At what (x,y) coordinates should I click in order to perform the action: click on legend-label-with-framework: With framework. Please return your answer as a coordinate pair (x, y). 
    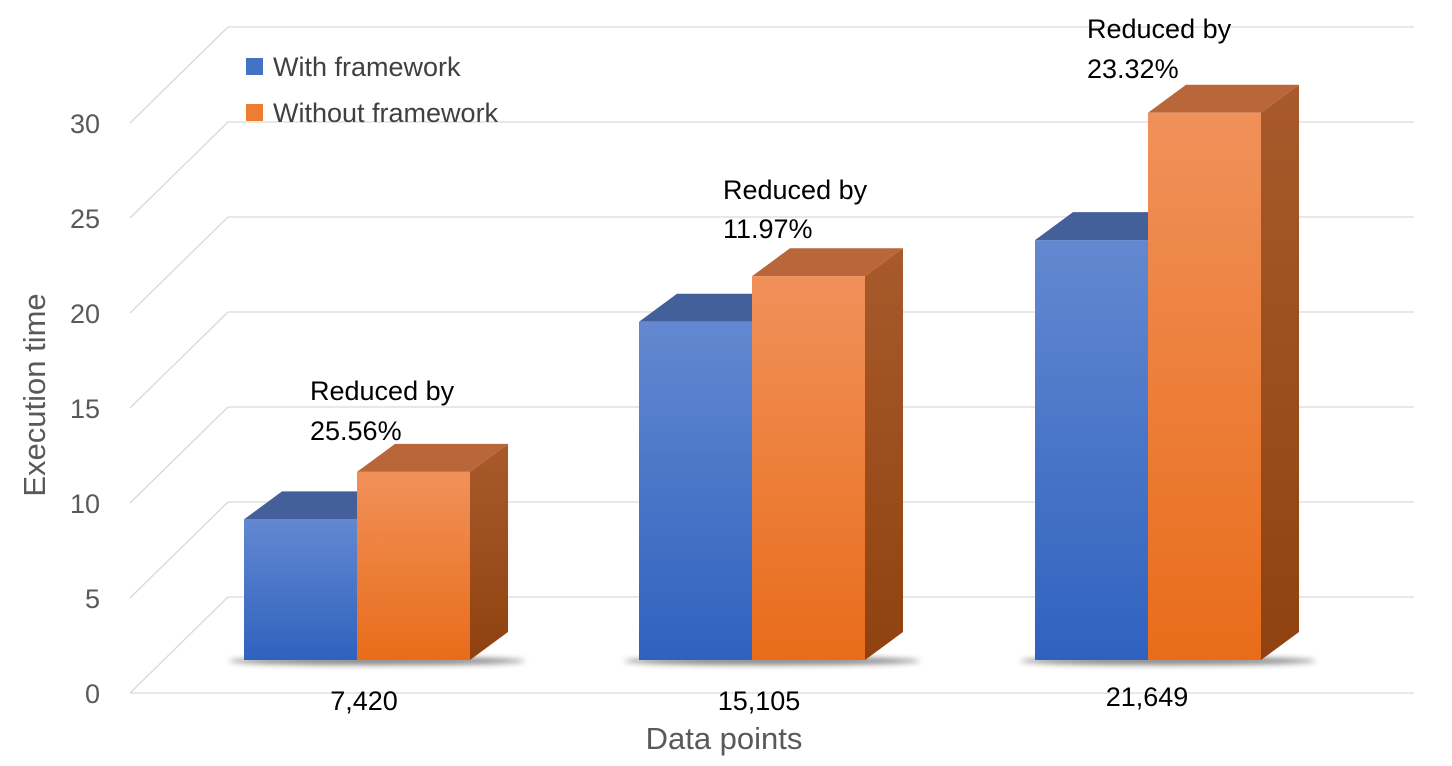
    Looking at the image, I should click on (367, 67).